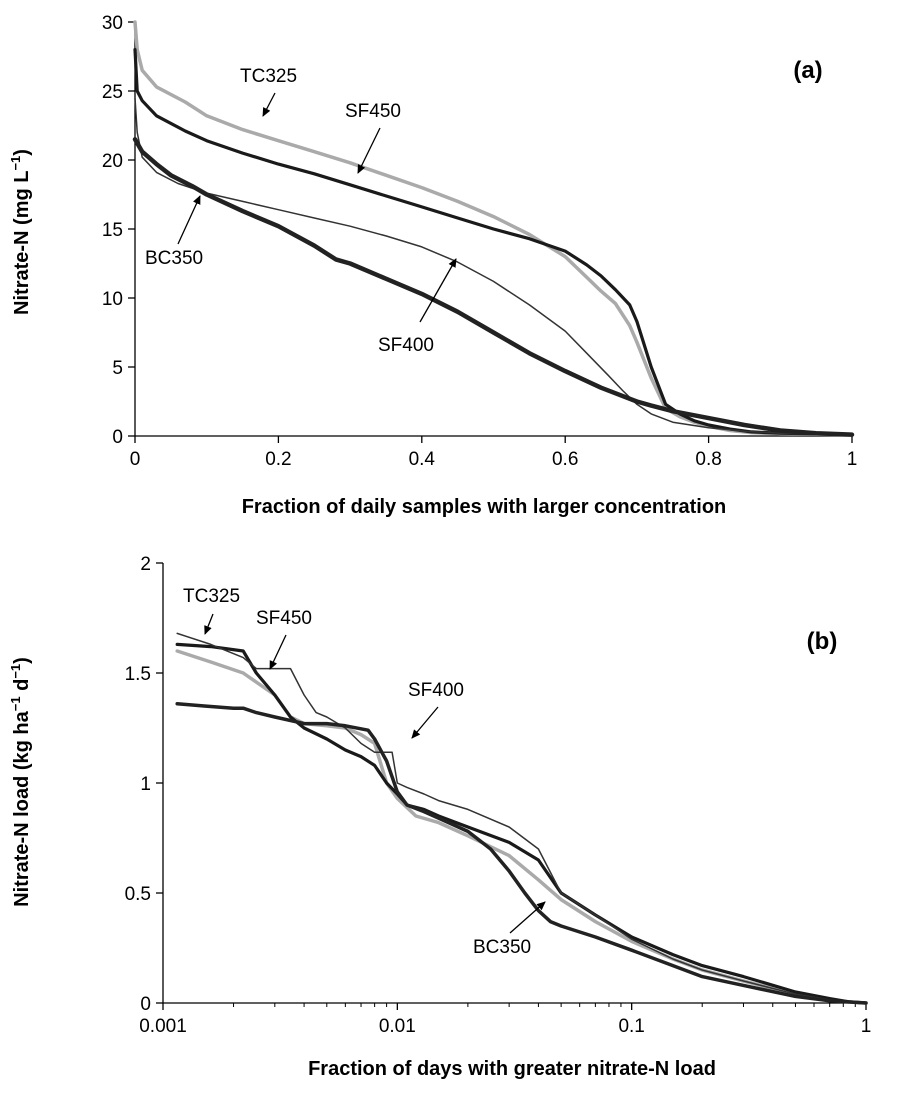 The width and height of the screenshot is (897, 1118). What do you see at coordinates (822, 641) in the screenshot?
I see `panel-b-tag: (b)` at bounding box center [822, 641].